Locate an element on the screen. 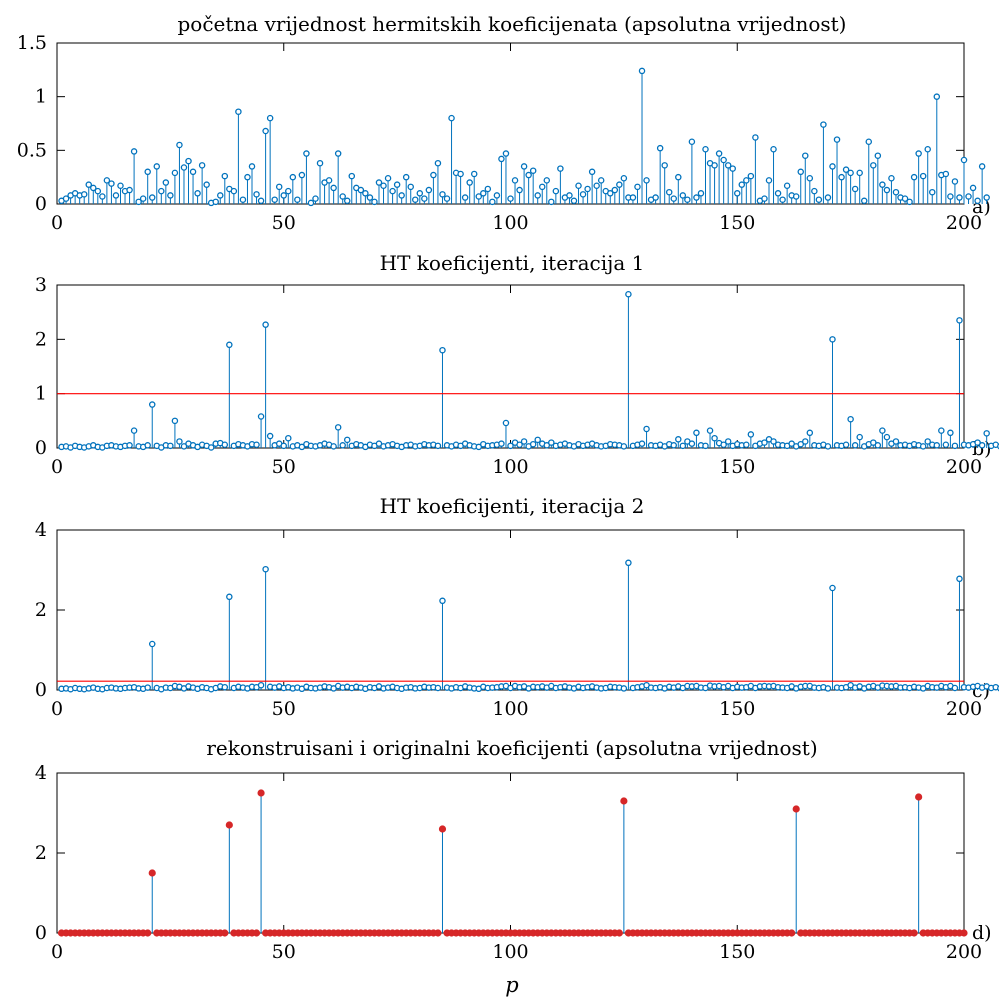 Image resolution: width=999 pixels, height=1007 pixels. y-tick-label: 0.5 is located at coordinates (32, 150).